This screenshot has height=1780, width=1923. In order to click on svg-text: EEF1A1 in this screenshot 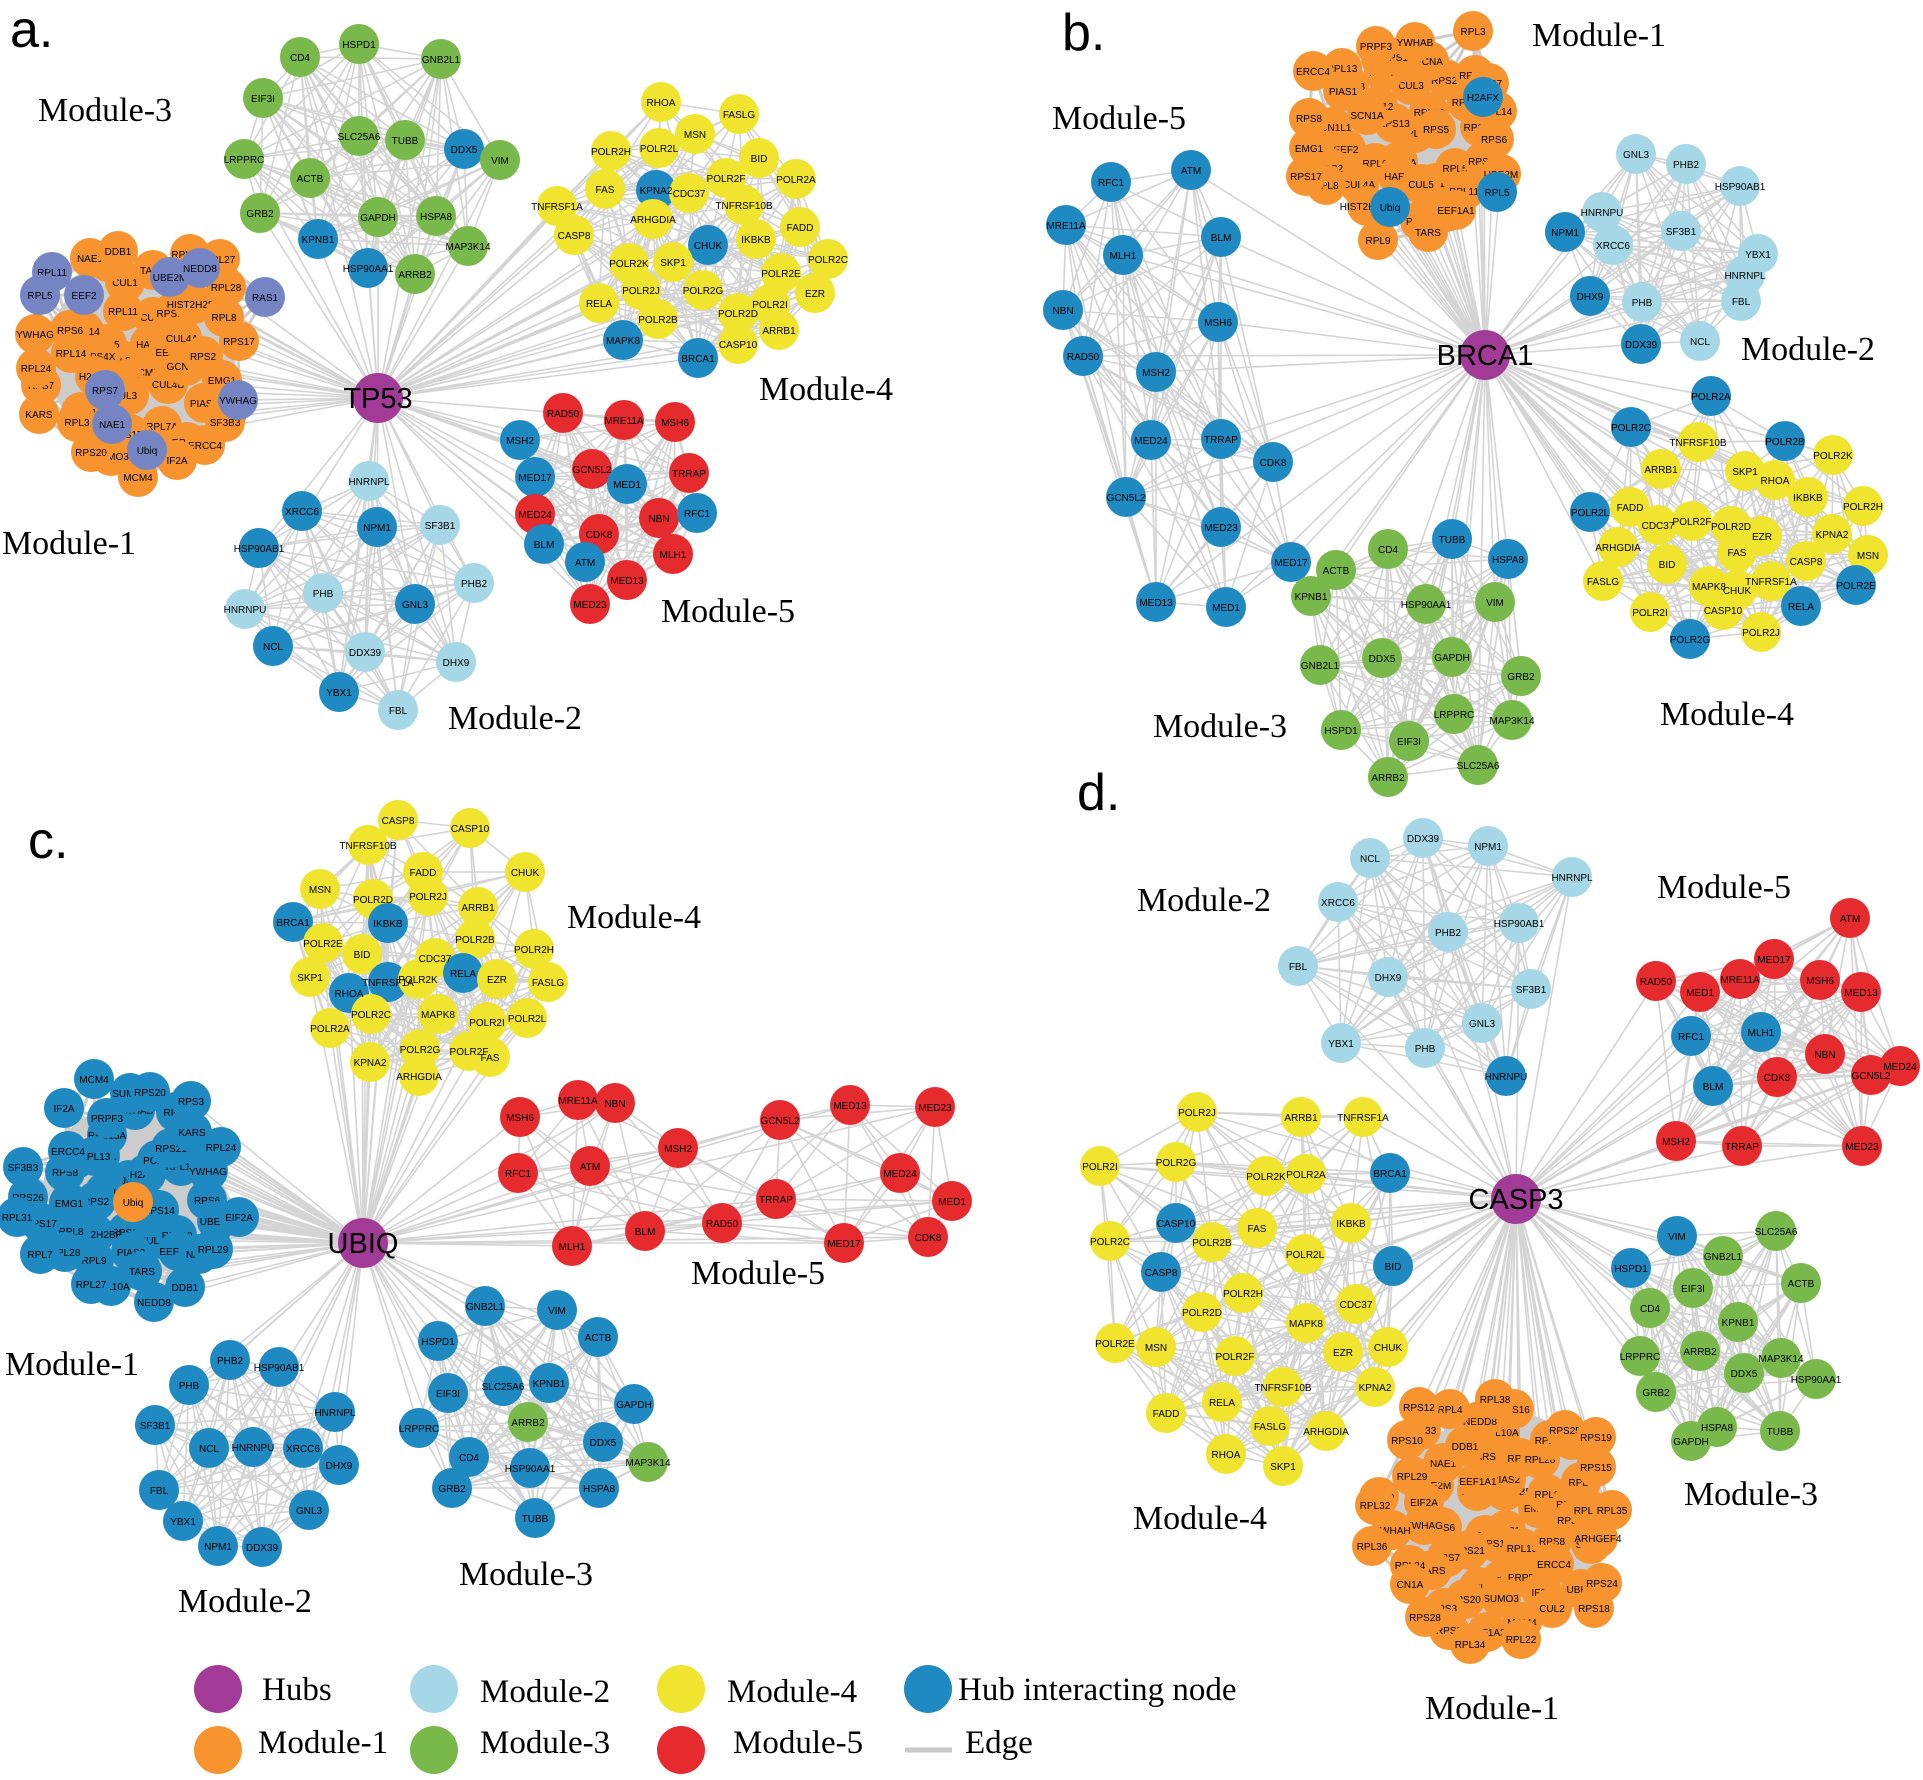, I will do `click(1456, 211)`.